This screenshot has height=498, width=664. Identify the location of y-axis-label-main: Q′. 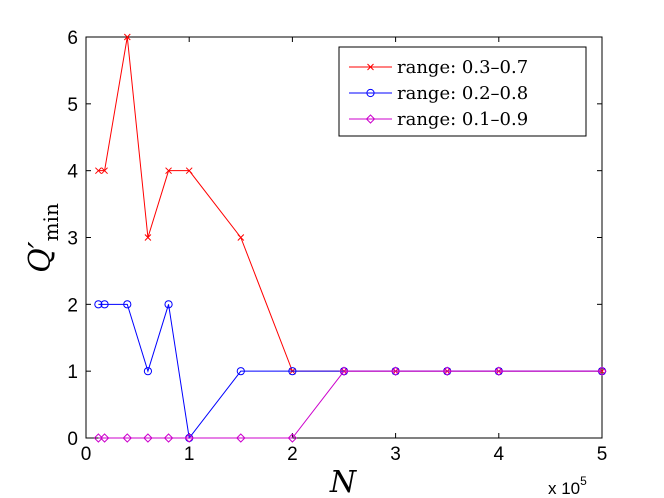
(40, 257).